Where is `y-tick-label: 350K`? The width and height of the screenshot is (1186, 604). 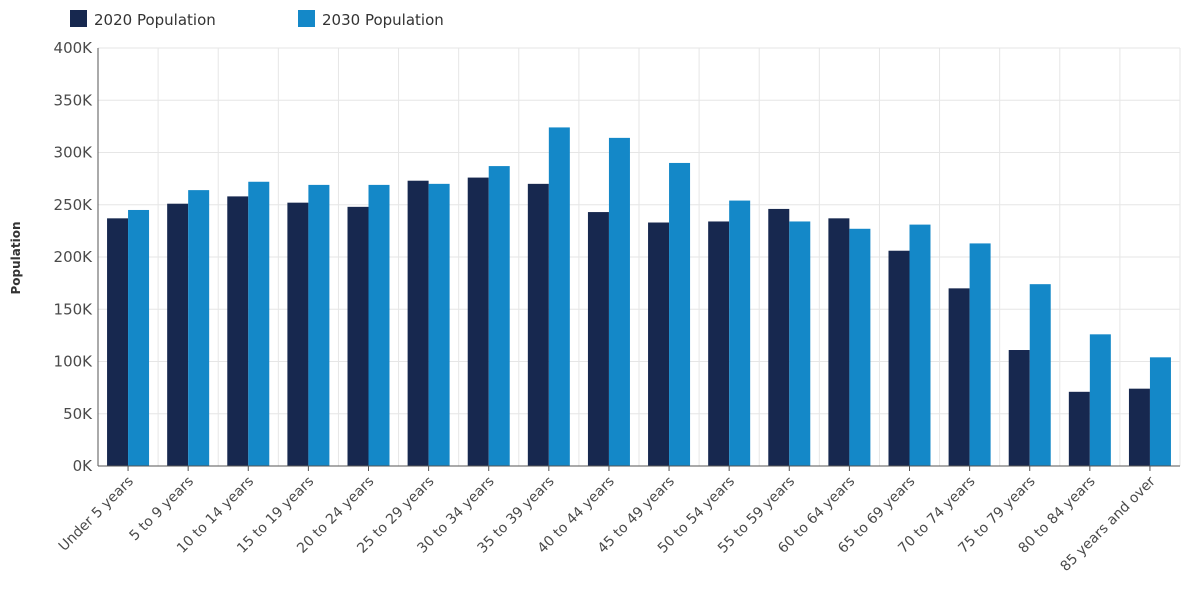
y-tick-label: 350K is located at coordinates (74, 100).